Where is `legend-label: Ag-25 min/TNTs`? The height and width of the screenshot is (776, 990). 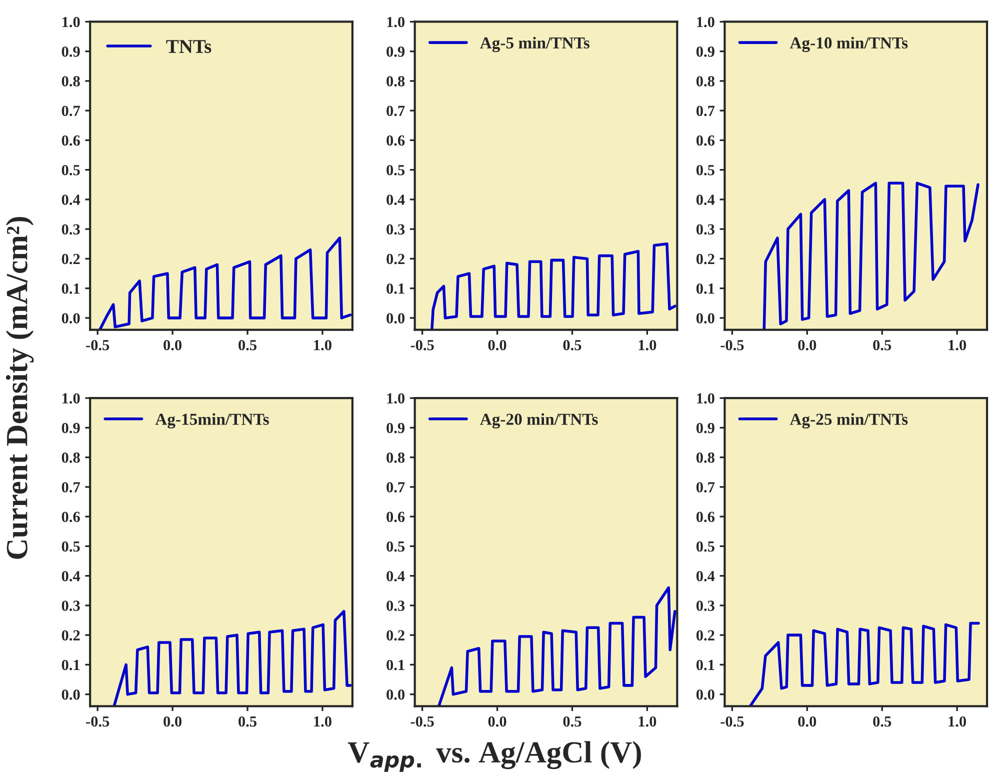
legend-label: Ag-25 min/TNTs is located at coordinates (849, 420).